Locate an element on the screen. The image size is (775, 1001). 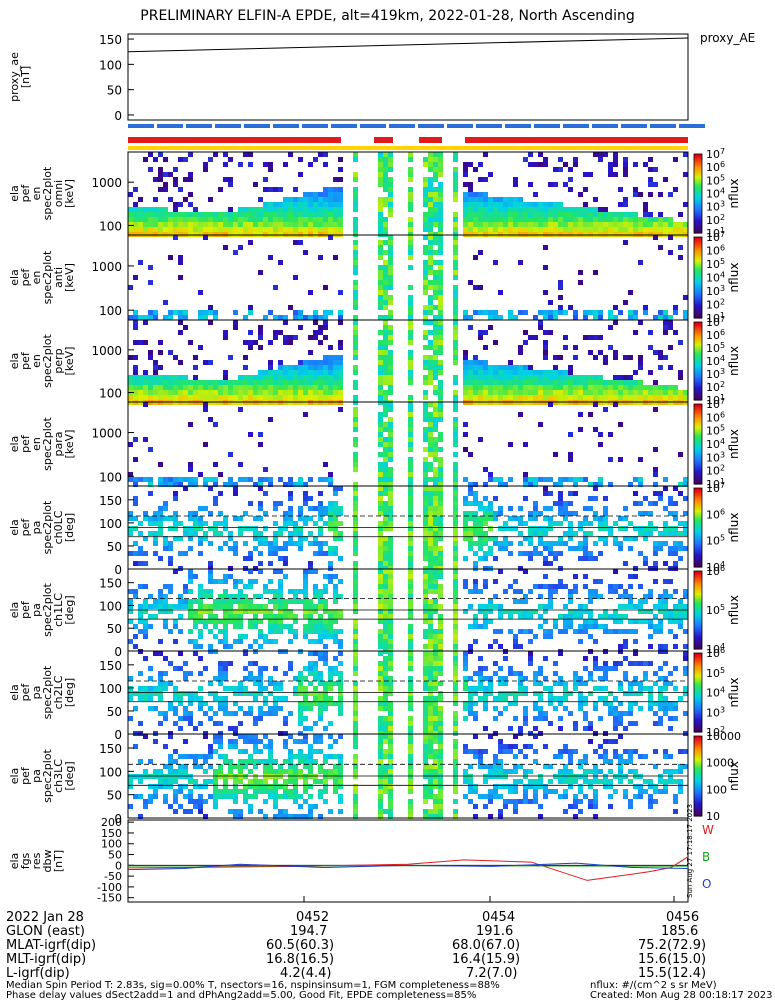
proxy-ae-ytick: 50 is located at coordinates (114, 91).